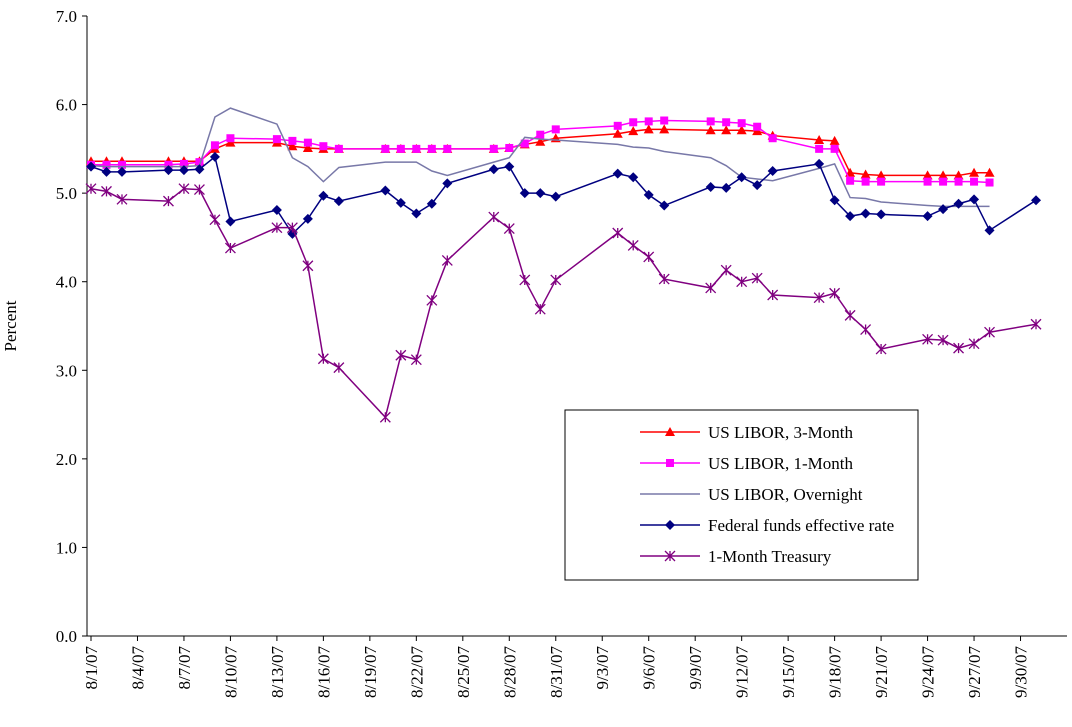  What do you see at coordinates (66, 636) in the screenshot?
I see `y-tick-label: 0.0` at bounding box center [66, 636].